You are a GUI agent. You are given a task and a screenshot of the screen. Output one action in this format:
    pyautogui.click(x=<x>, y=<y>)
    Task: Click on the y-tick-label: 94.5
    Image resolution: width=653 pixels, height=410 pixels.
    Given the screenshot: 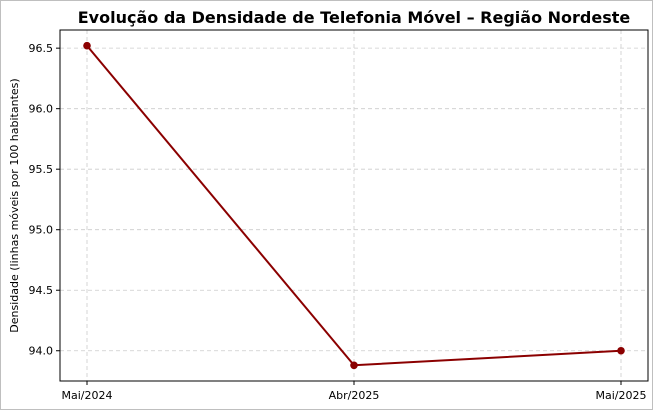 What is the action you would take?
    pyautogui.click(x=41, y=290)
    